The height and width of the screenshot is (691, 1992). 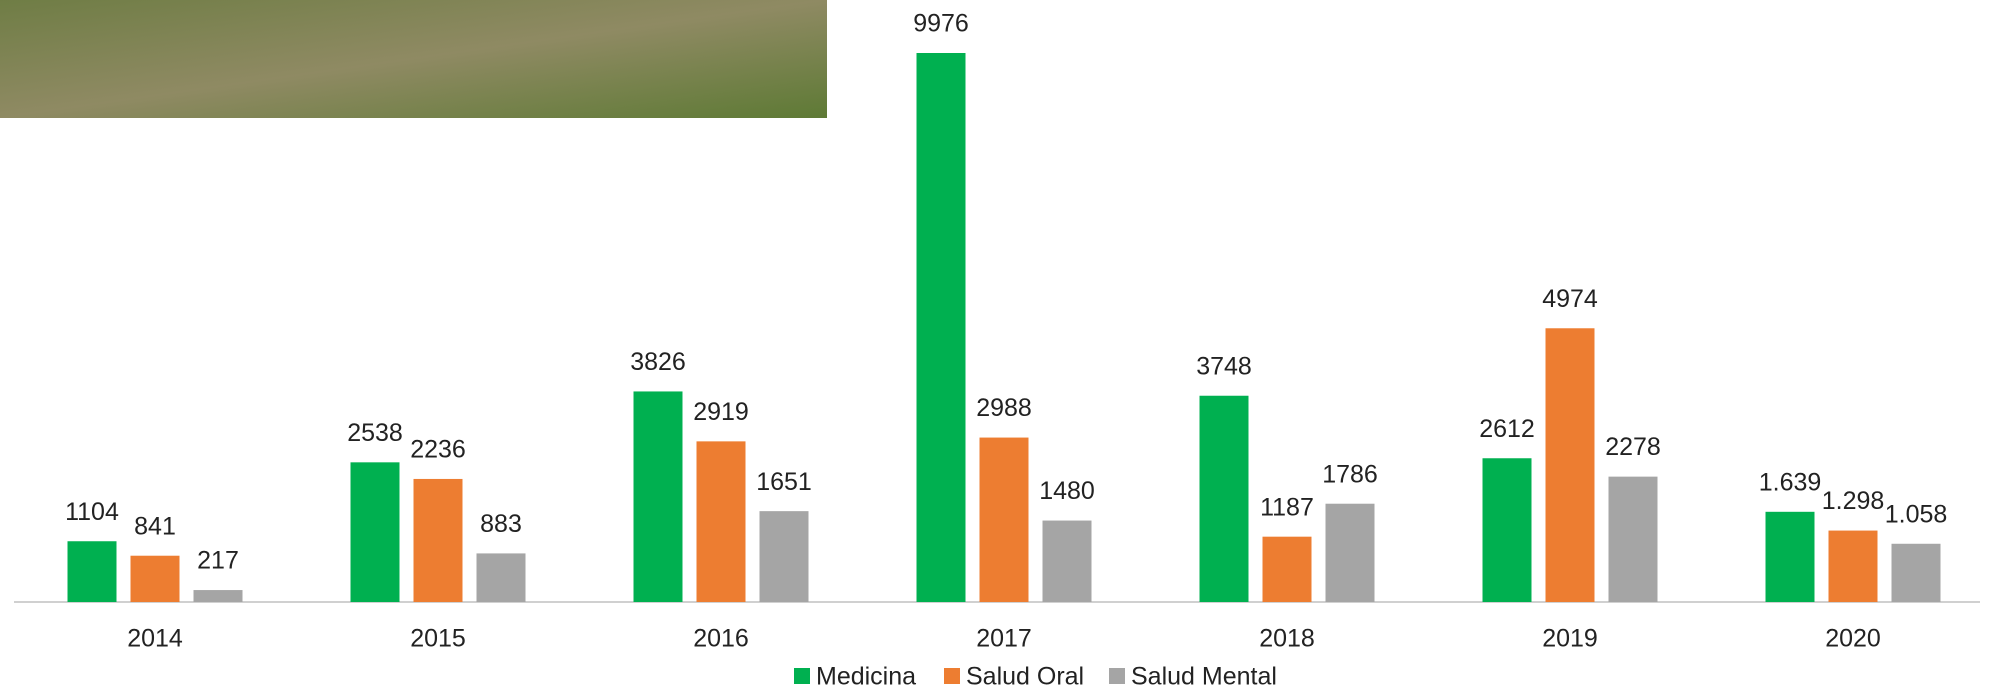 I want to click on data-label: 2919, so click(x=721, y=412).